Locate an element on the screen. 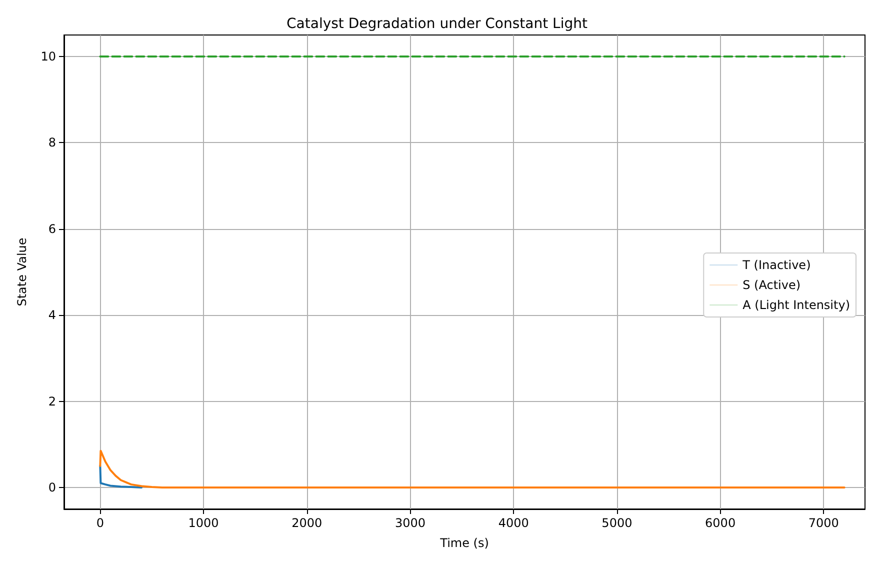  y-tick-label: 10 is located at coordinates (48, 57).